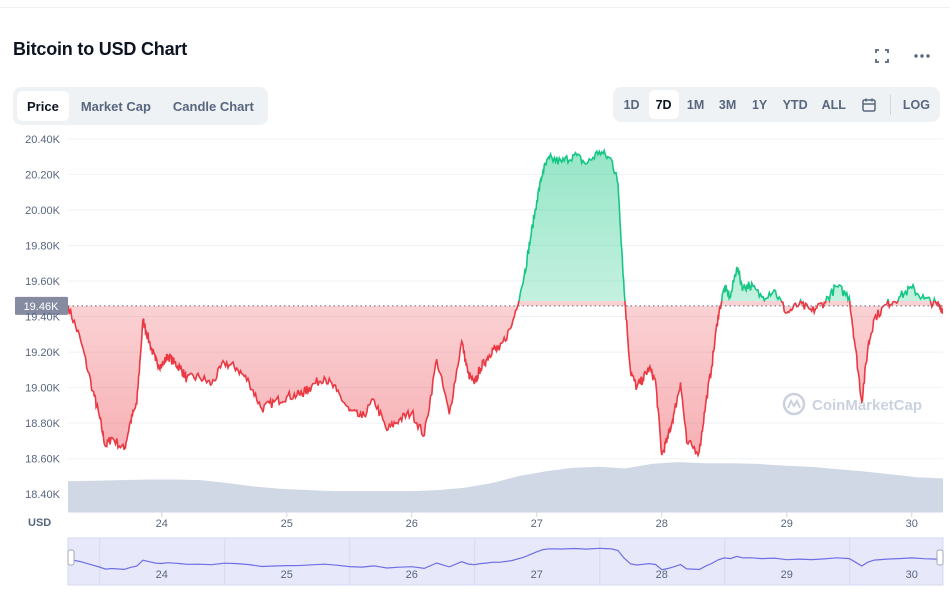 The image size is (950, 594). What do you see at coordinates (916, 104) in the screenshot?
I see `log-toggle: LOG` at bounding box center [916, 104].